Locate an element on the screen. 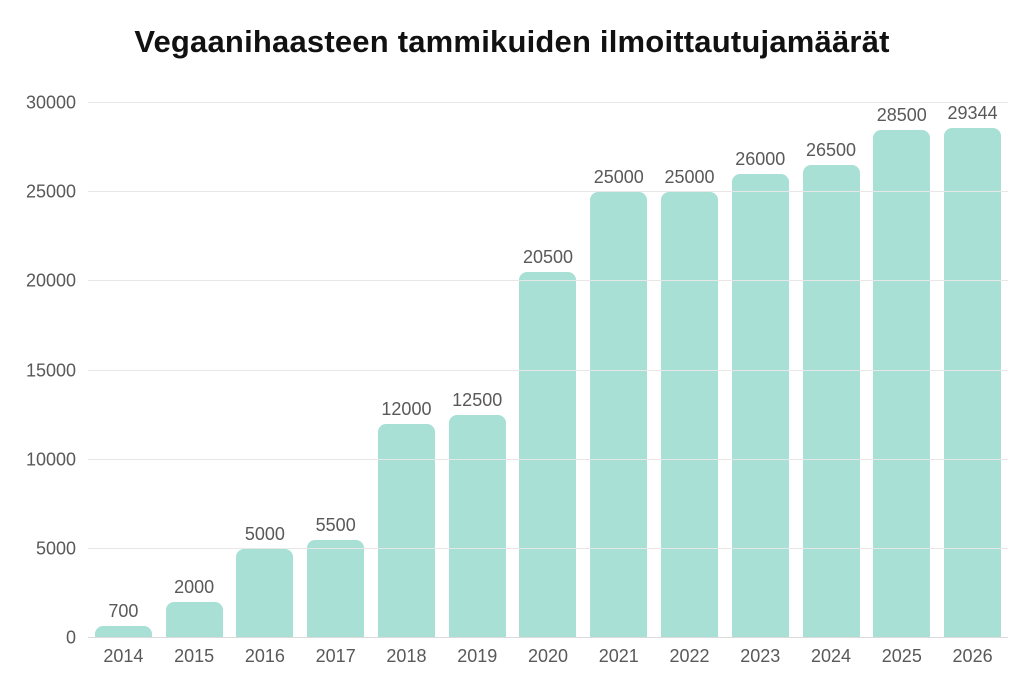 The height and width of the screenshot is (683, 1024). y-tick-label: 10000 is located at coordinates (50, 459).